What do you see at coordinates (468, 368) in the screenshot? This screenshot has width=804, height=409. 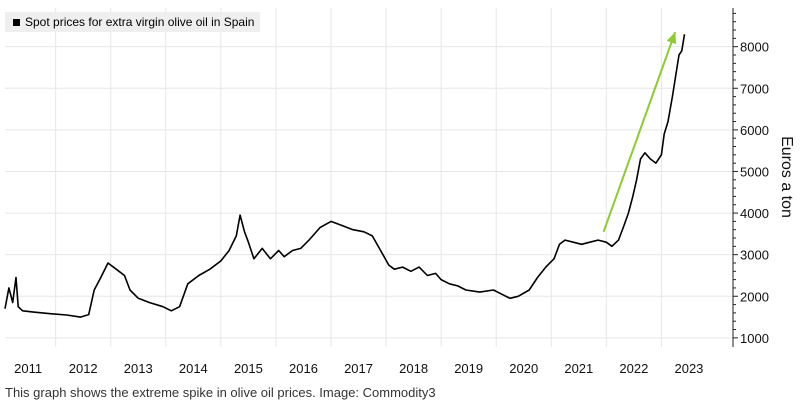 I see `x-tick-label: 2019` at bounding box center [468, 368].